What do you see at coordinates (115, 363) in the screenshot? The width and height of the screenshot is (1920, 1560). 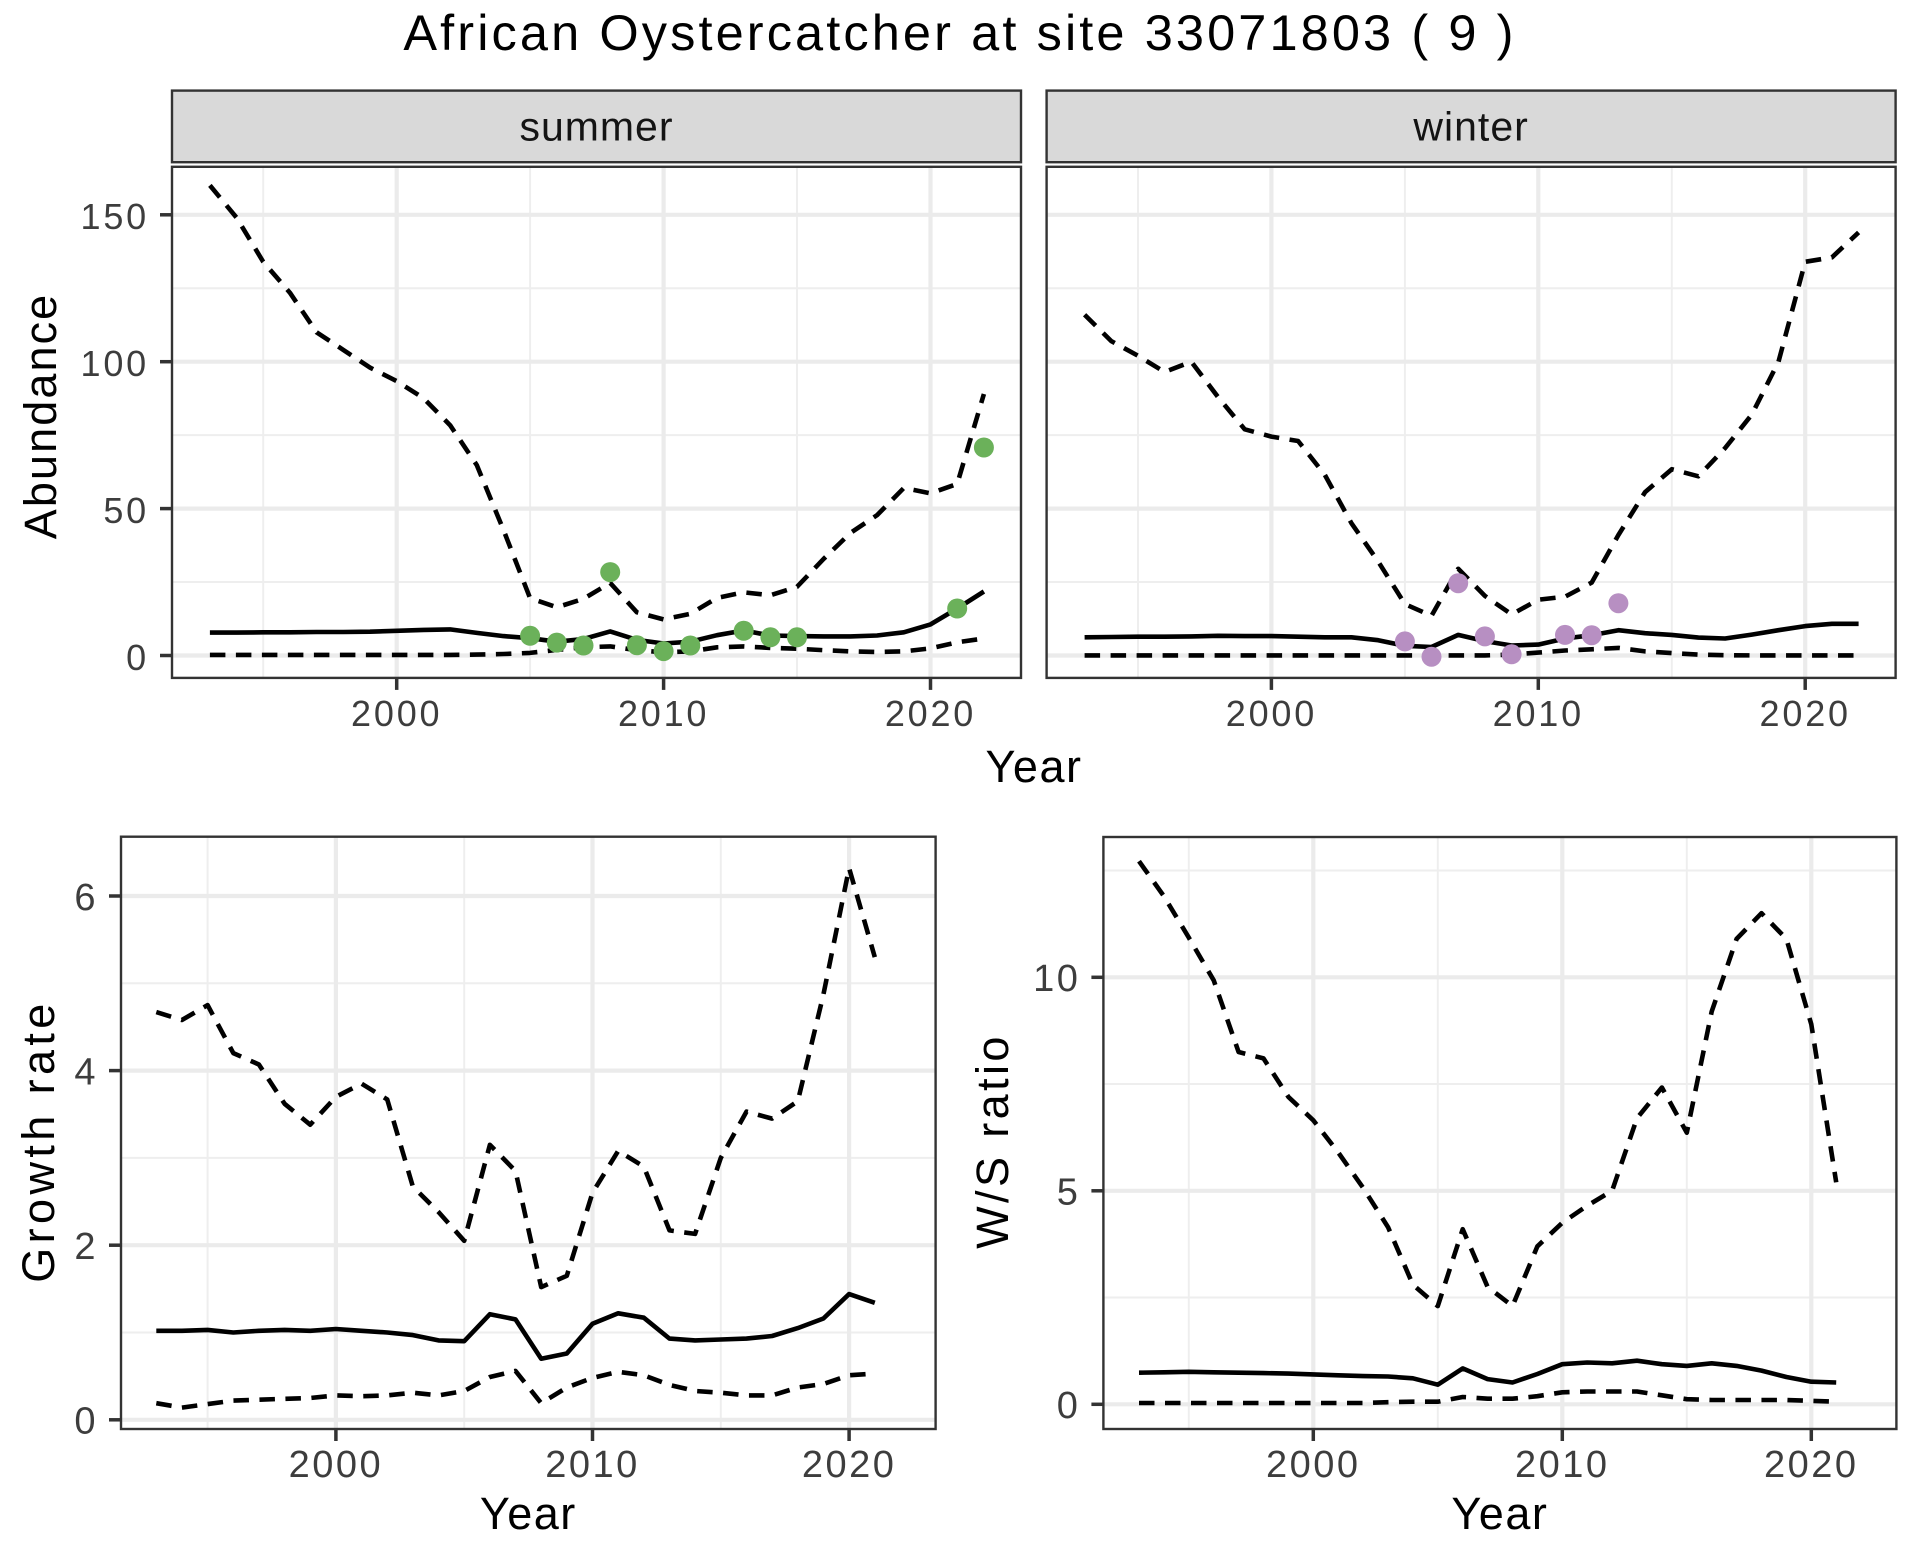 I see `svg-text: 100` at bounding box center [115, 363].